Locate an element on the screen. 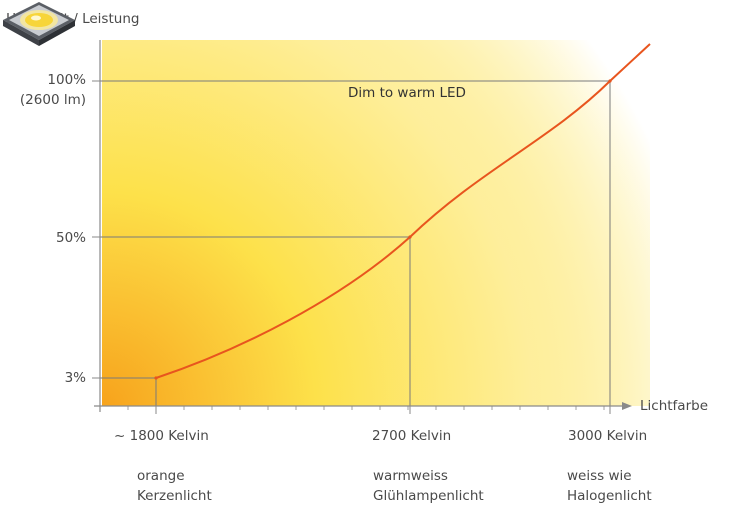 The image size is (748, 509). x-desc-3000-line2: Halogenlicht is located at coordinates (609, 496).